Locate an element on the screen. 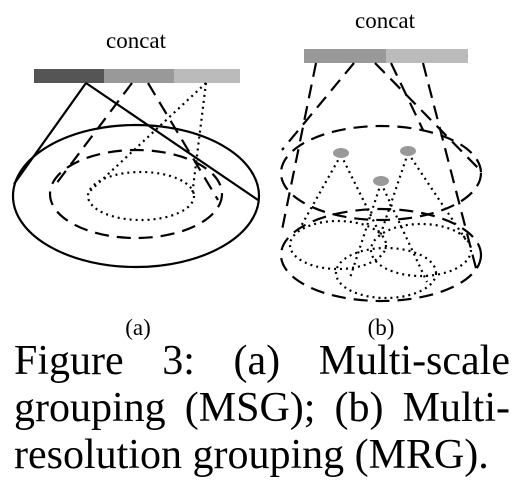 The width and height of the screenshot is (516, 496). panel-b-local-region-bottom is located at coordinates (386, 273).